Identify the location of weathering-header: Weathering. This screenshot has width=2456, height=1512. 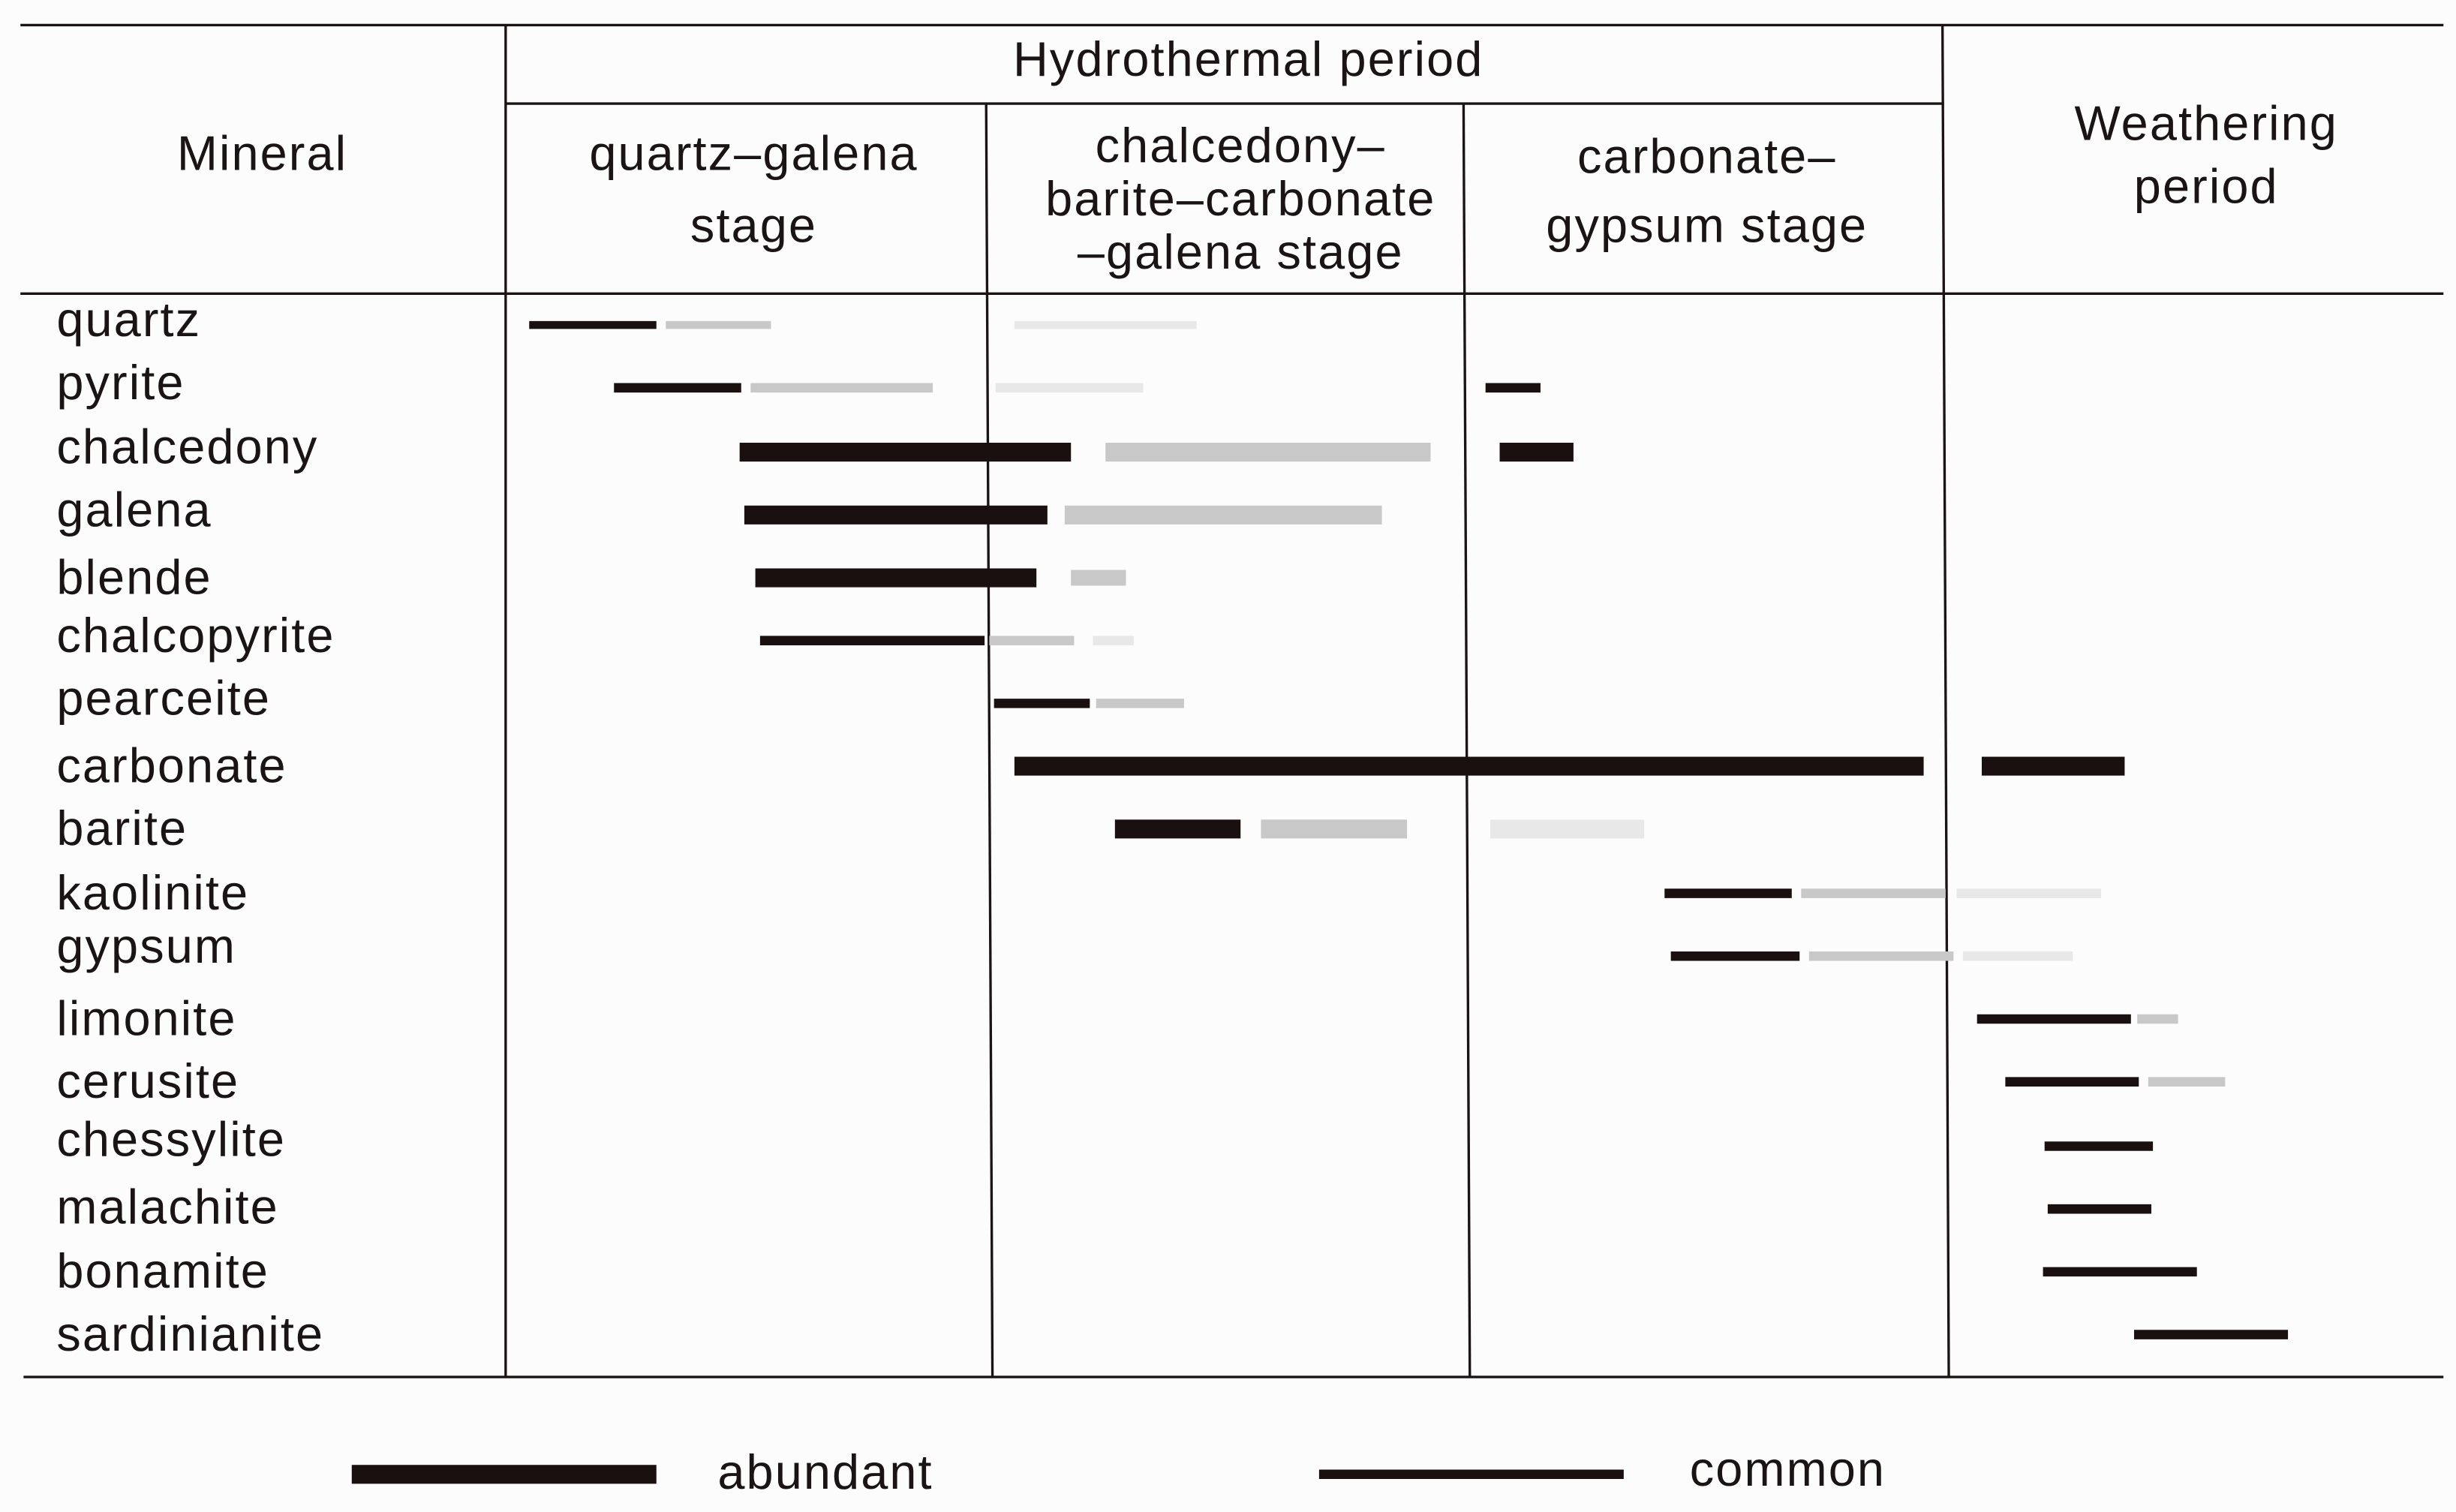
(2206, 124).